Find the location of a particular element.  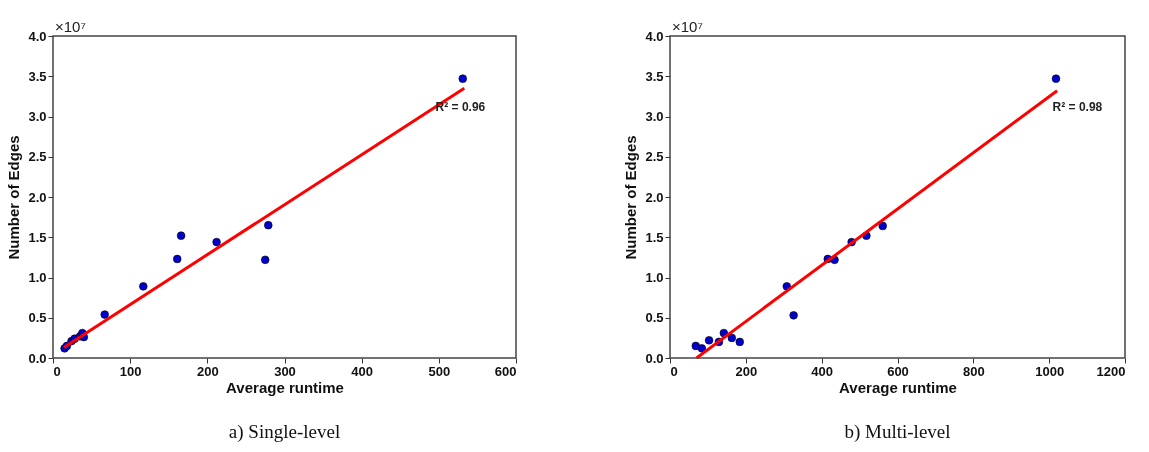

x-tick-label: 300 is located at coordinates (285, 371).